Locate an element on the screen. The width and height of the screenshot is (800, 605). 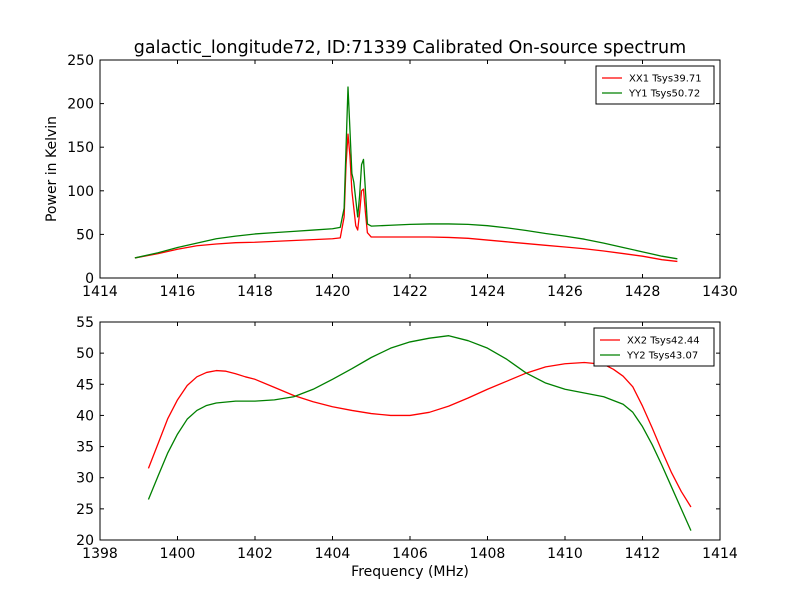
x-tick-label: 1406 is located at coordinates (410, 554).